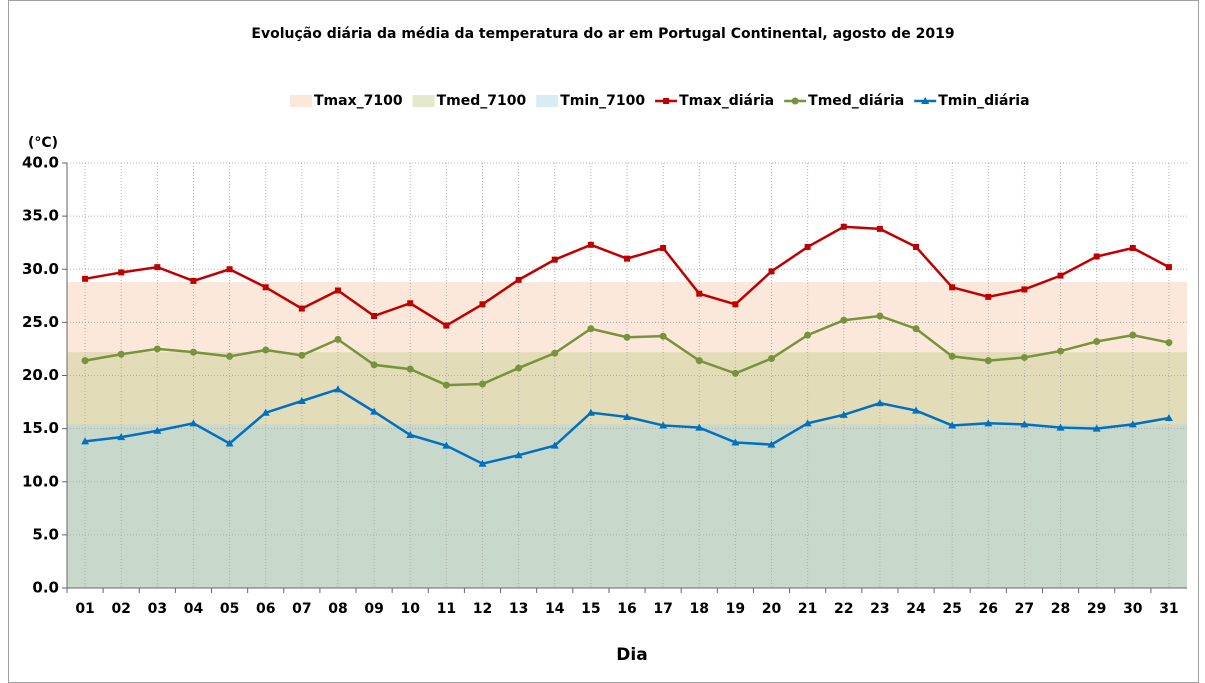  What do you see at coordinates (879, 609) in the screenshot?
I see `x-tick-label: 23` at bounding box center [879, 609].